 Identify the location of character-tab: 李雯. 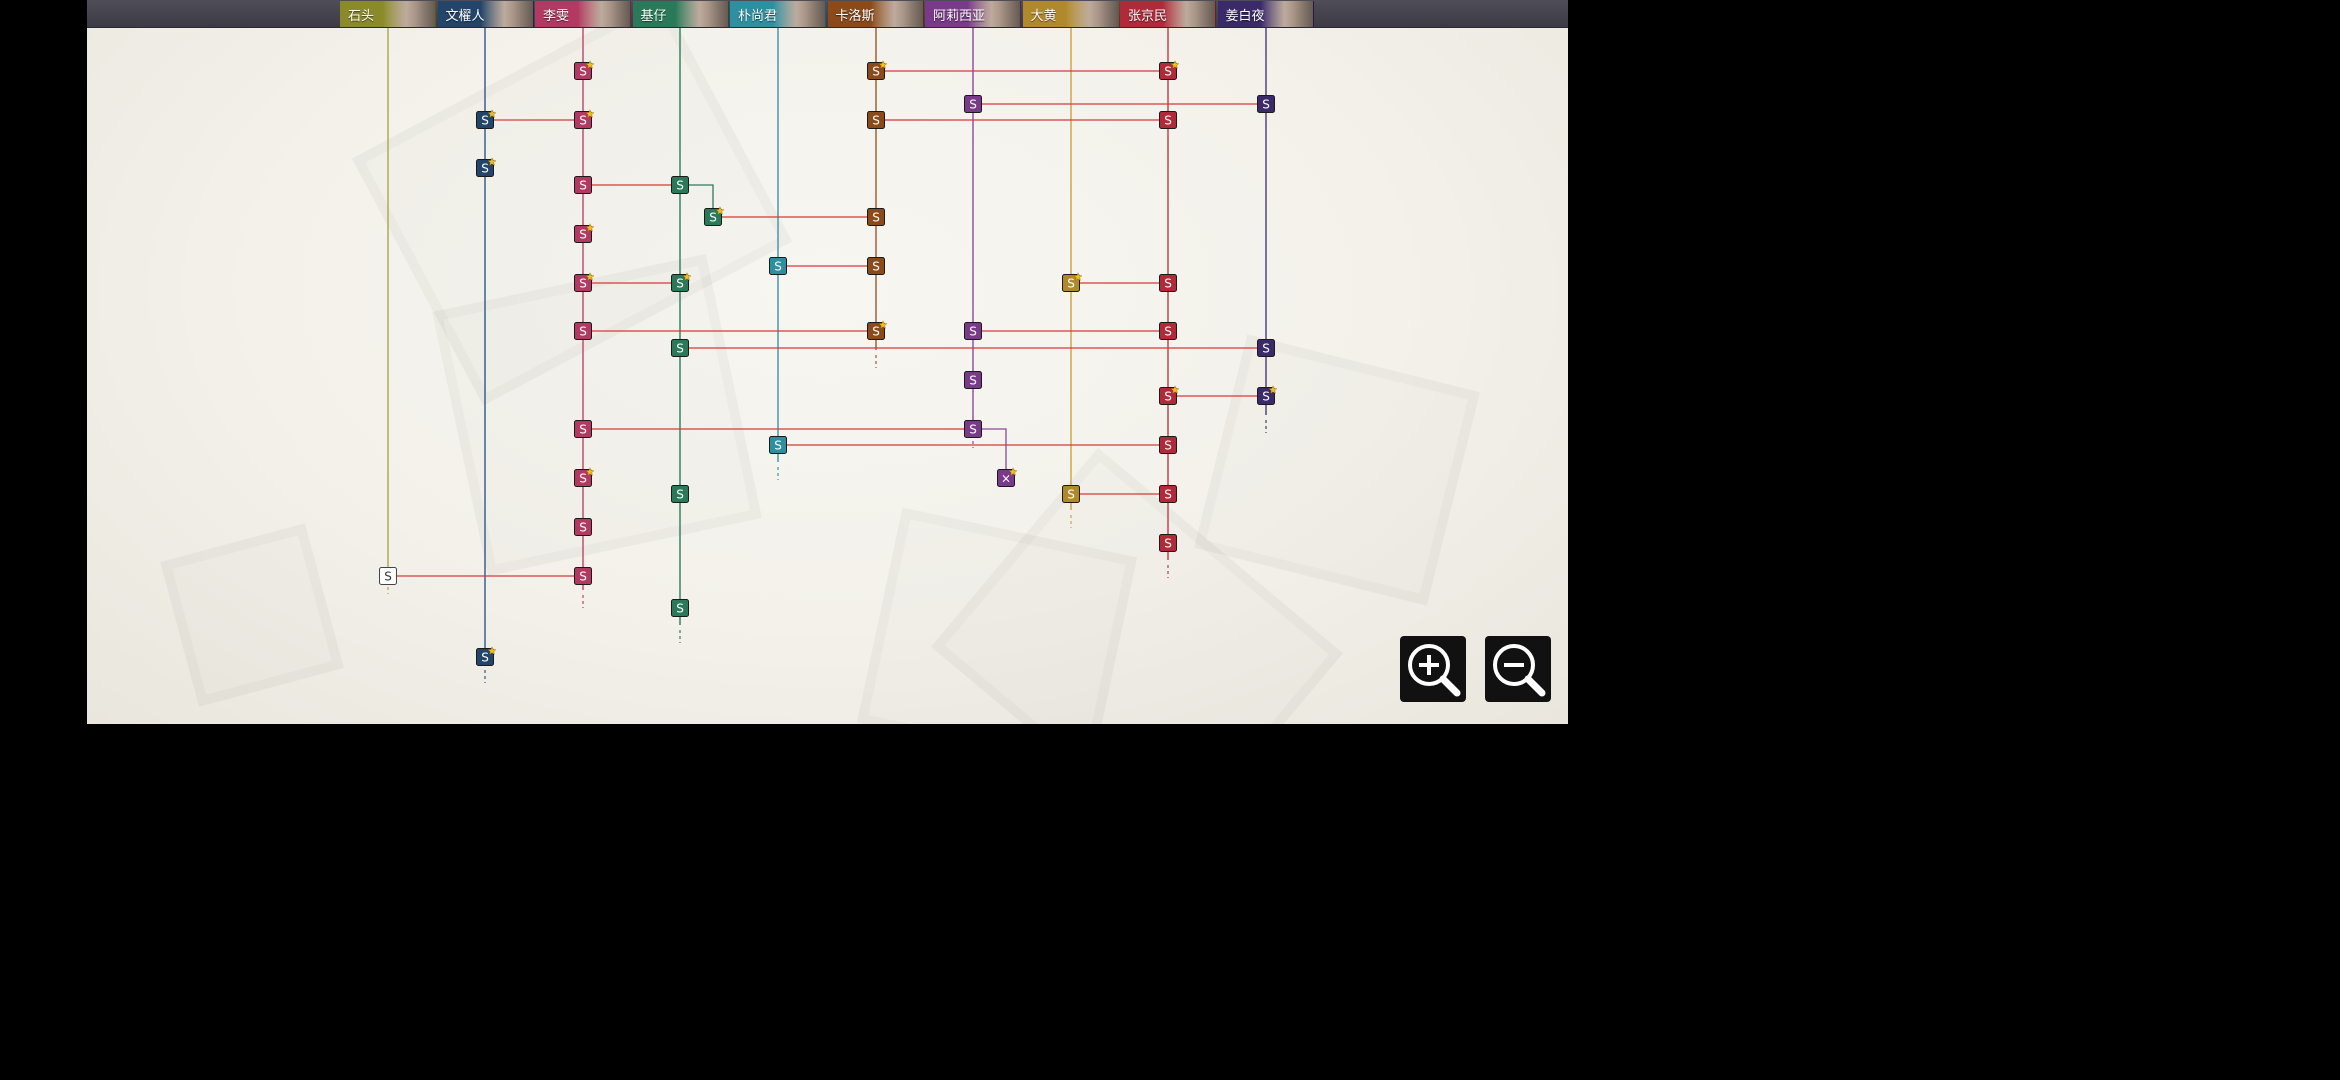
(583, 14).